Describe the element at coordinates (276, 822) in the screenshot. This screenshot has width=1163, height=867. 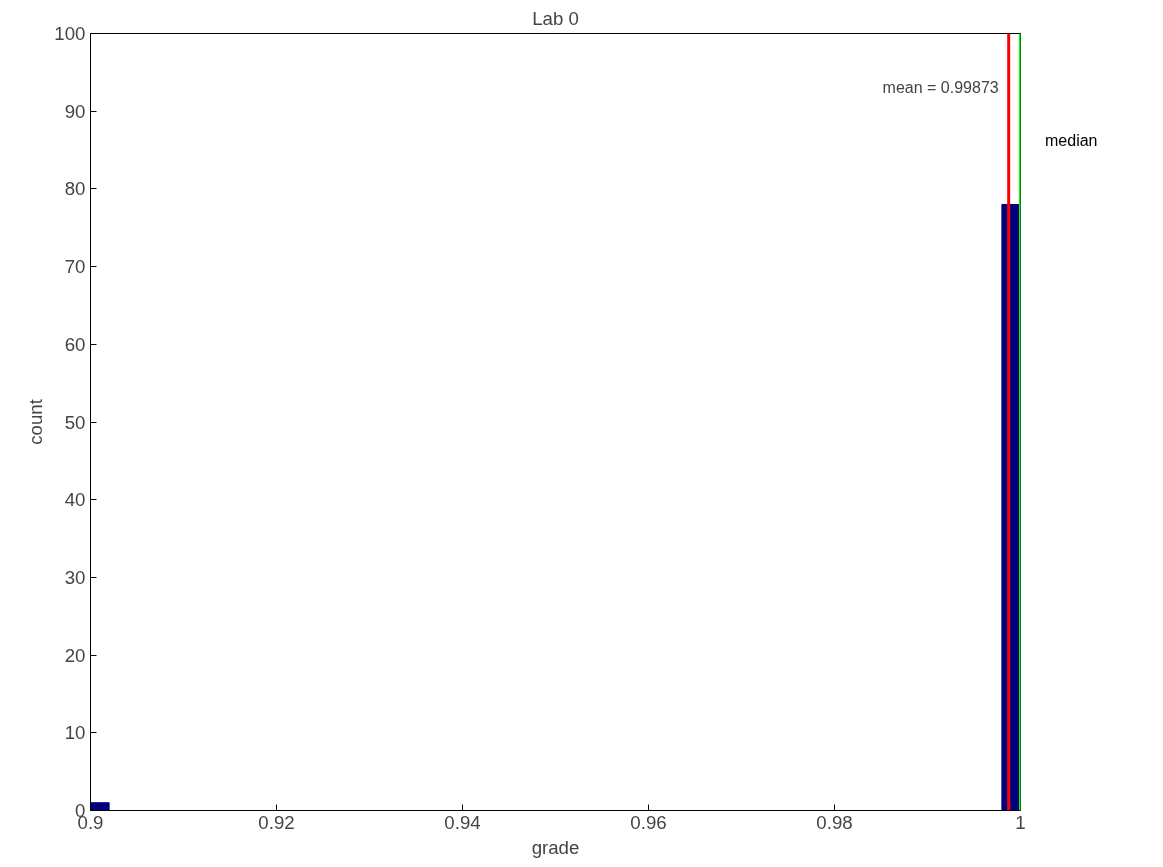
I see `x-tick-label: 0.92` at that location.